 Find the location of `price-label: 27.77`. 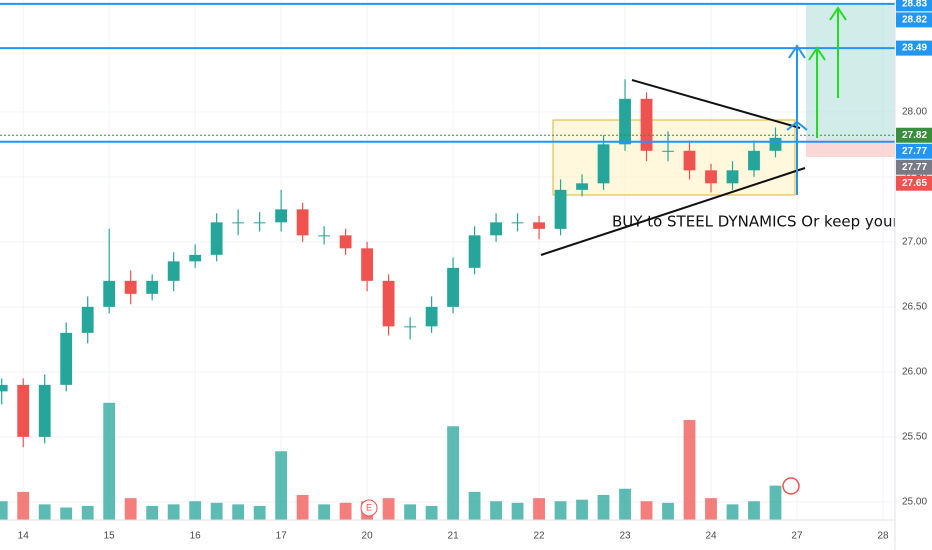

price-label: 27.77 is located at coordinates (914, 151).